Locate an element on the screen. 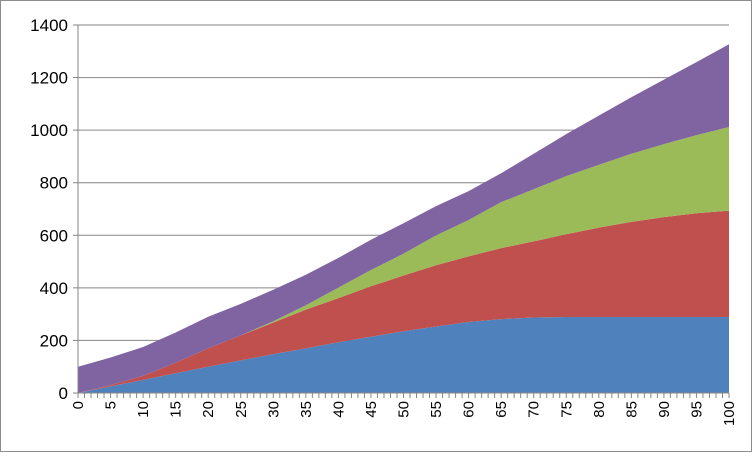  y-tick-label: 1000 is located at coordinates (49, 130).